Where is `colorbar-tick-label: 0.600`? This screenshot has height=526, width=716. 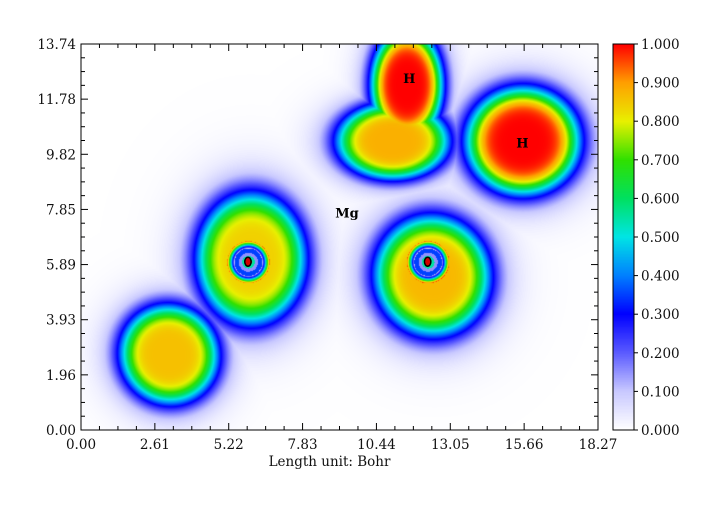 colorbar-tick-label: 0.600 is located at coordinates (660, 199).